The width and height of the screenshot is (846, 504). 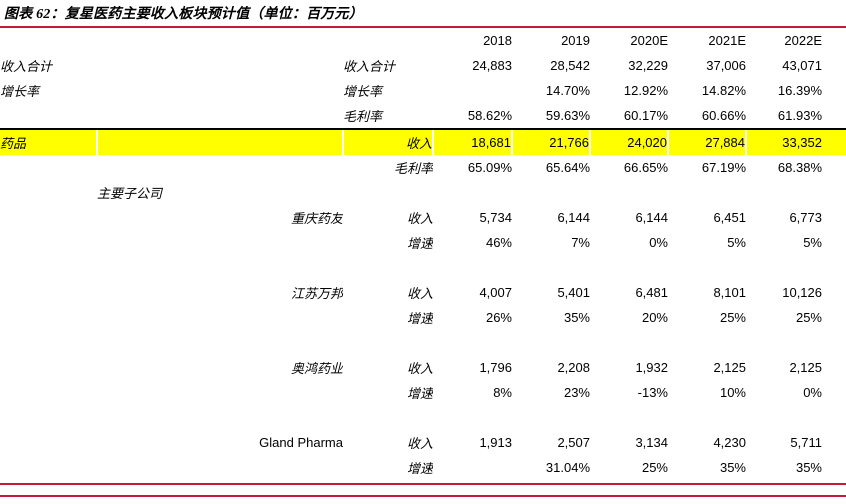 What do you see at coordinates (651, 292) in the screenshot?
I see `value-cell: 6,481` at bounding box center [651, 292].